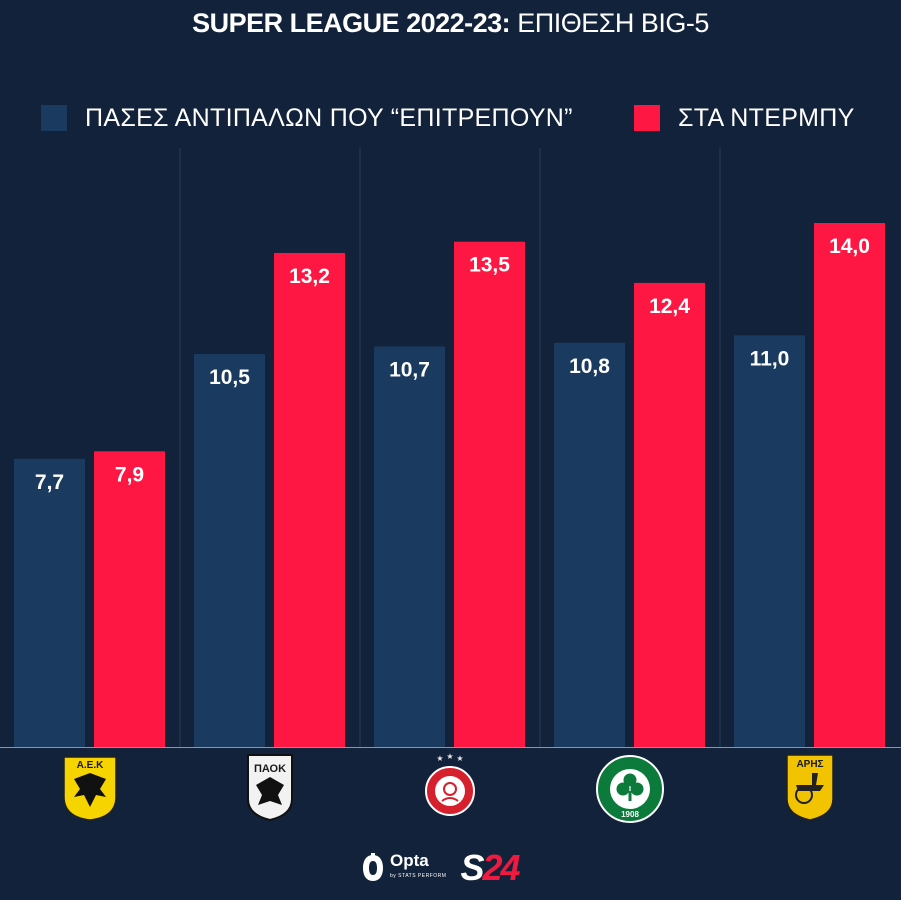 This screenshot has height=900, width=901. What do you see at coordinates (90, 765) in the screenshot?
I see `aek-logo-text: Α.Ε.Κ` at bounding box center [90, 765].